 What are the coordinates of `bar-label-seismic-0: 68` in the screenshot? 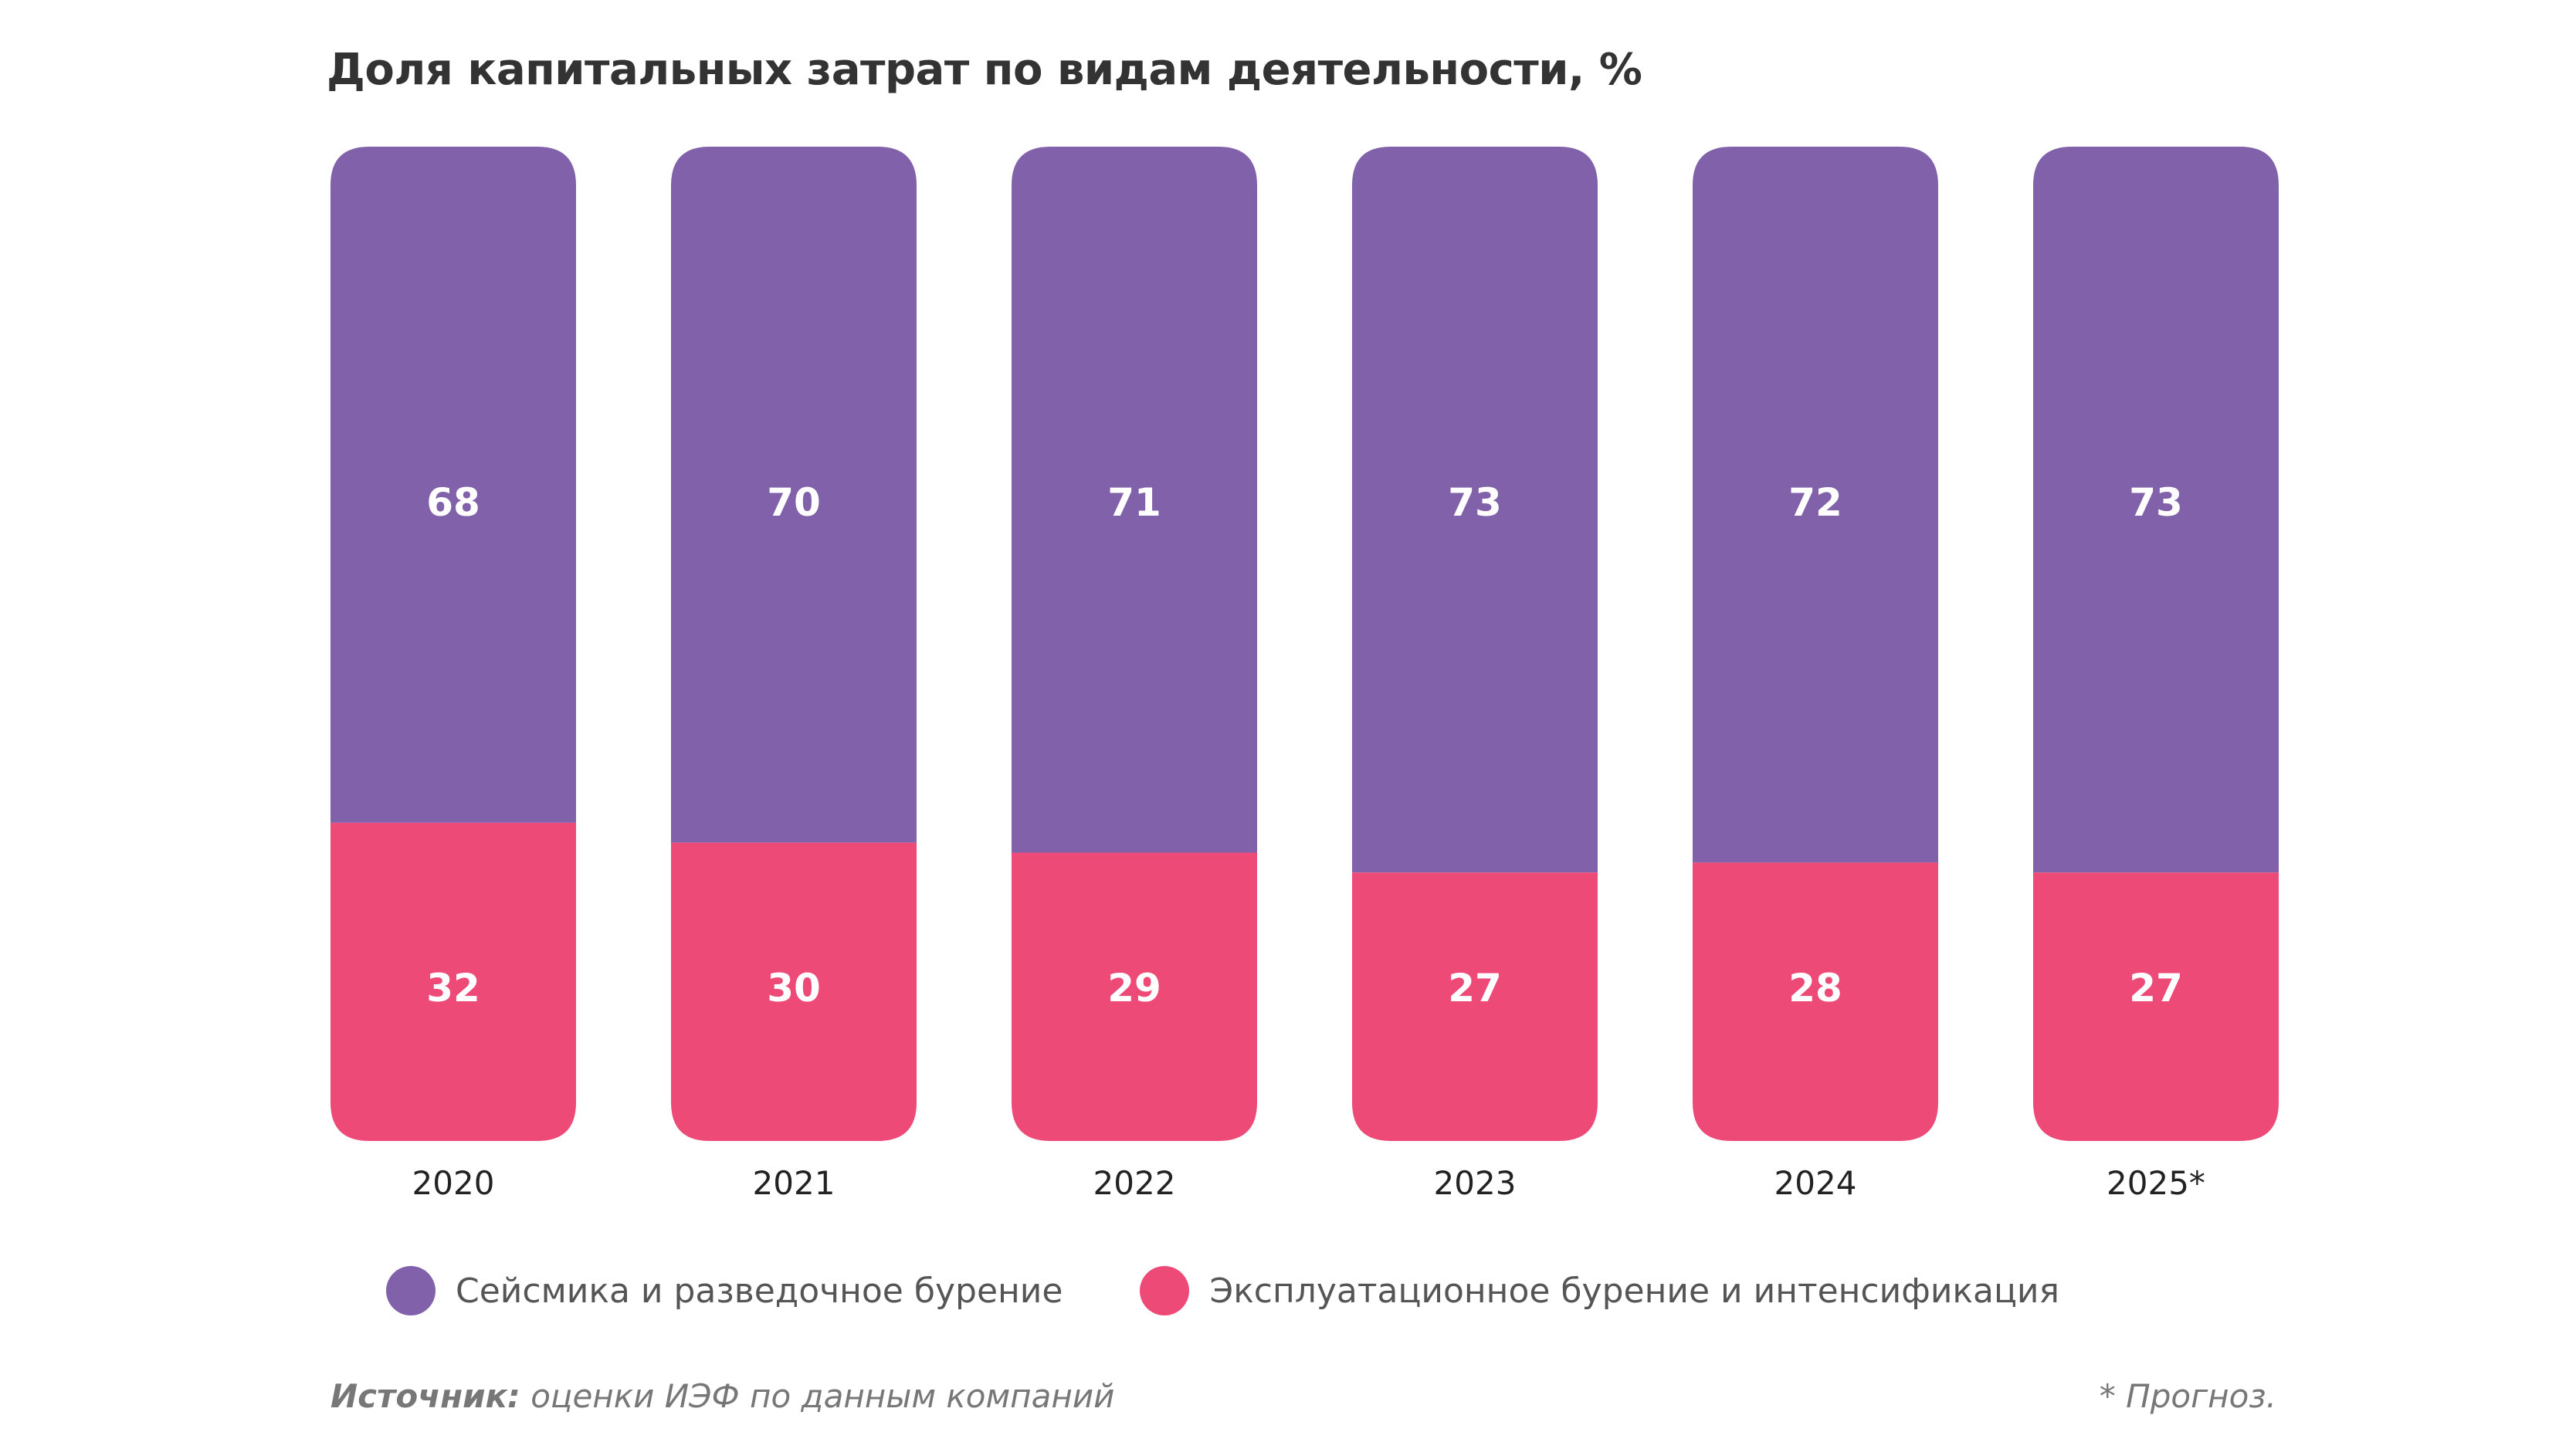 It's located at (453, 502).